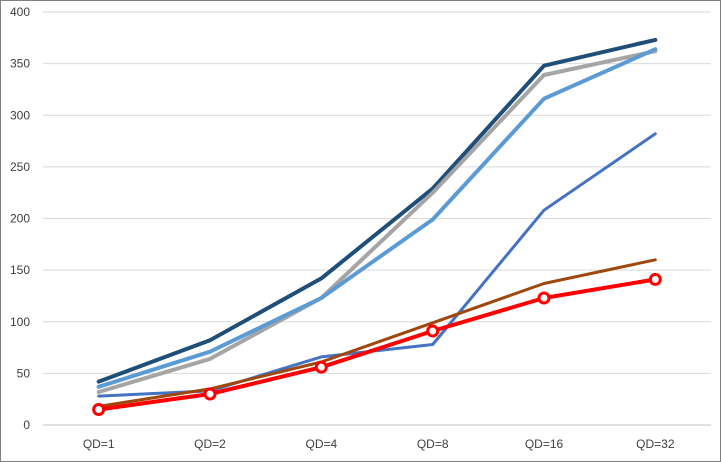 The width and height of the screenshot is (721, 462). Describe the element at coordinates (379, 444) in the screenshot. I see `x-axis-tick-labels: QD=1 QD=2 QD=4 QD=8 QD=16 QD=32` at that location.